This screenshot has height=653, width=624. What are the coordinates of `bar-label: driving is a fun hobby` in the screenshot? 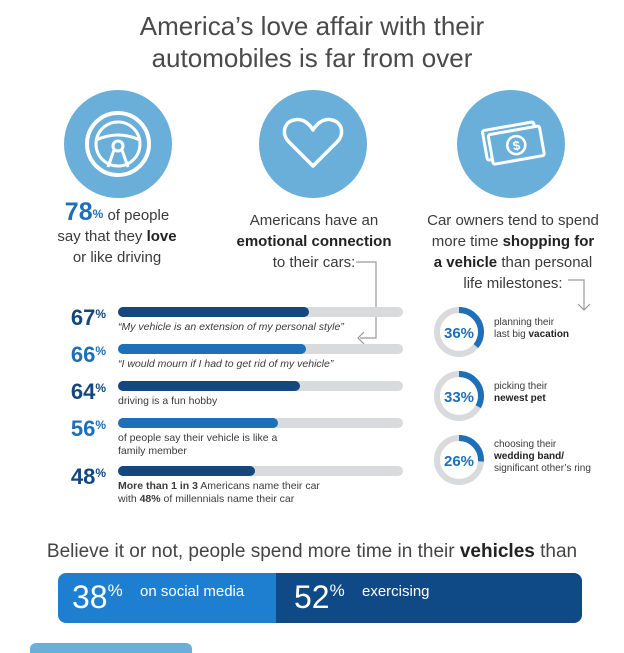 It's located at (168, 401).